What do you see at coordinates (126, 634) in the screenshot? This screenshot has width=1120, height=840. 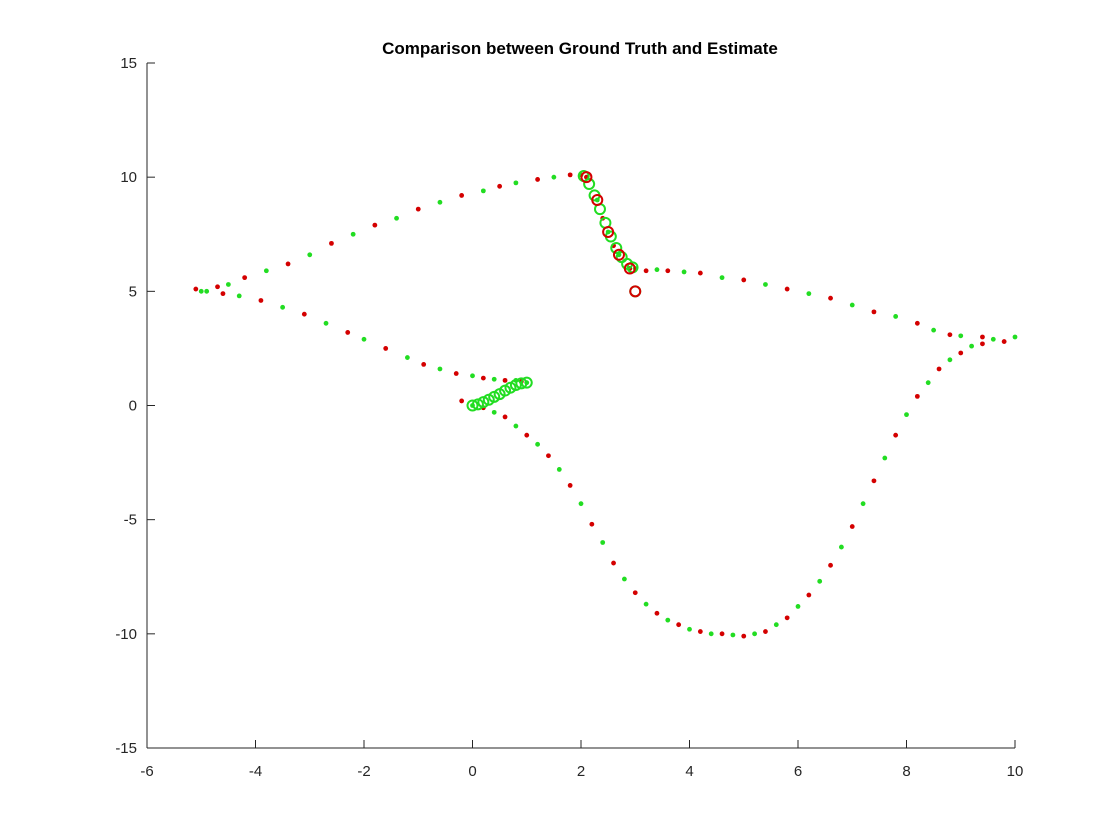 I see `y-tick-label: -10` at bounding box center [126, 634].